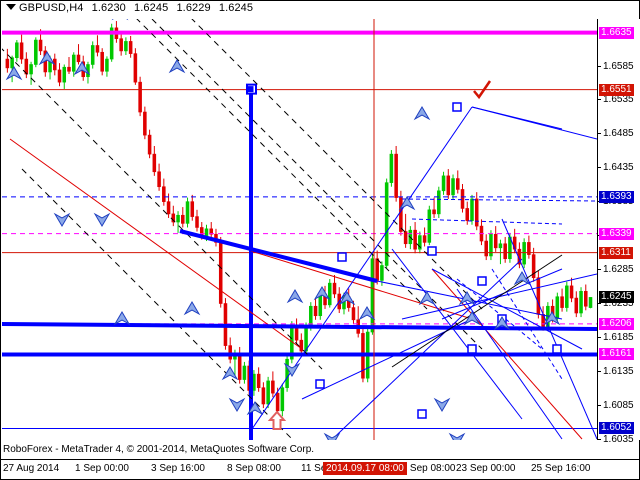  What do you see at coordinates (616, 196) in the screenshot?
I see `price-label-blue: 1.6393` at bounding box center [616, 196].